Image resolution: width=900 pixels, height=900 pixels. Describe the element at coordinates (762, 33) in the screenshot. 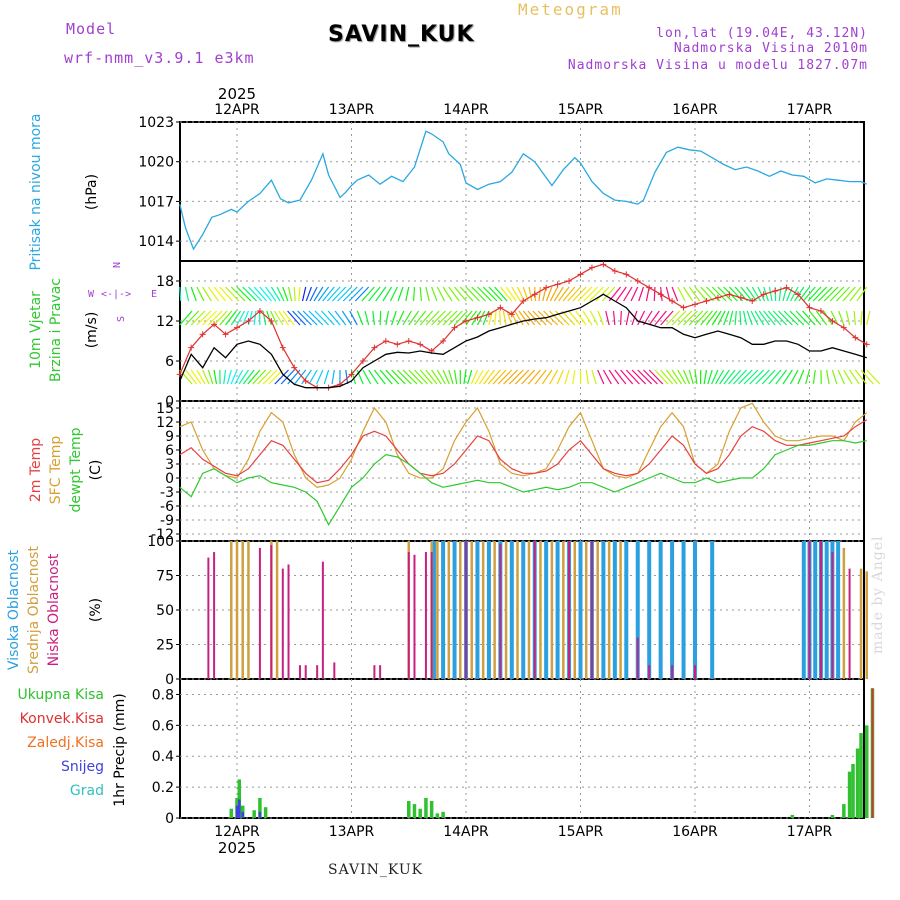

I see `lonlat-label: lon,lat (19.04E, 43.12N)` at that location.